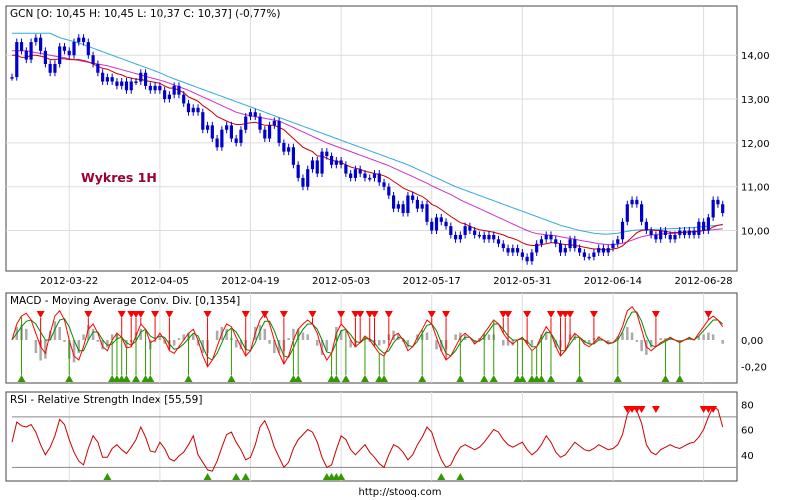  Describe the element at coordinates (367, 336) in the screenshot. I see `macd-line` at that location.